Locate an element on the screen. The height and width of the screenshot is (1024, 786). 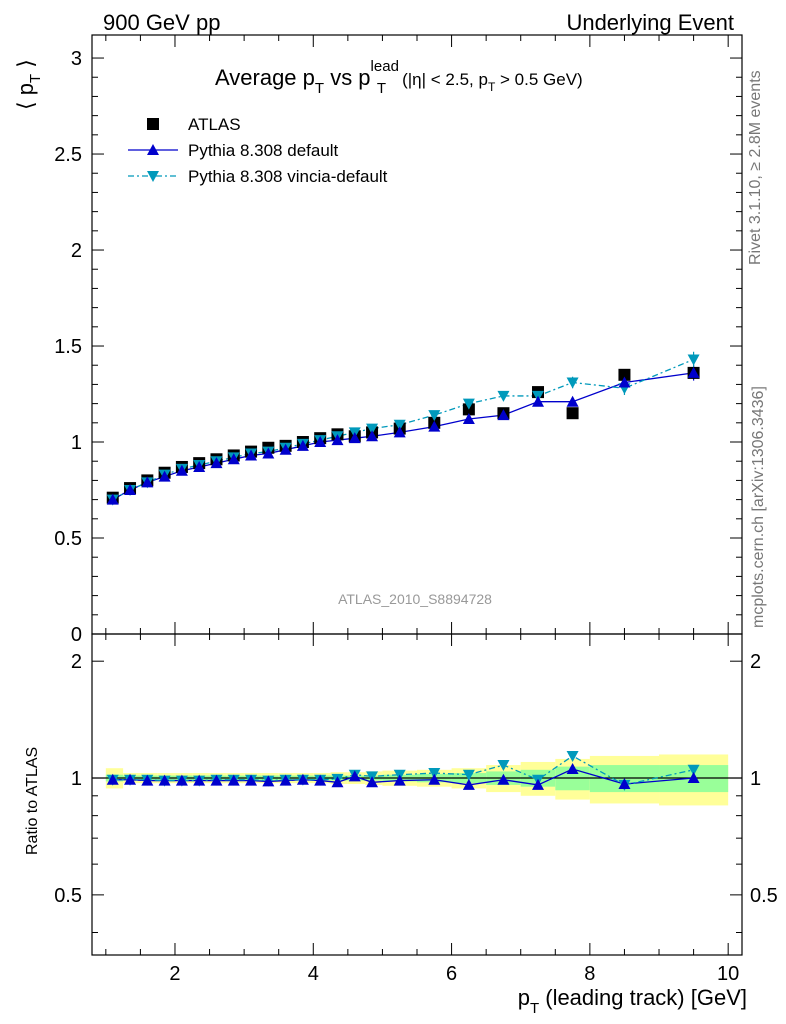
x-tick-label: 2 is located at coordinates (174, 974).